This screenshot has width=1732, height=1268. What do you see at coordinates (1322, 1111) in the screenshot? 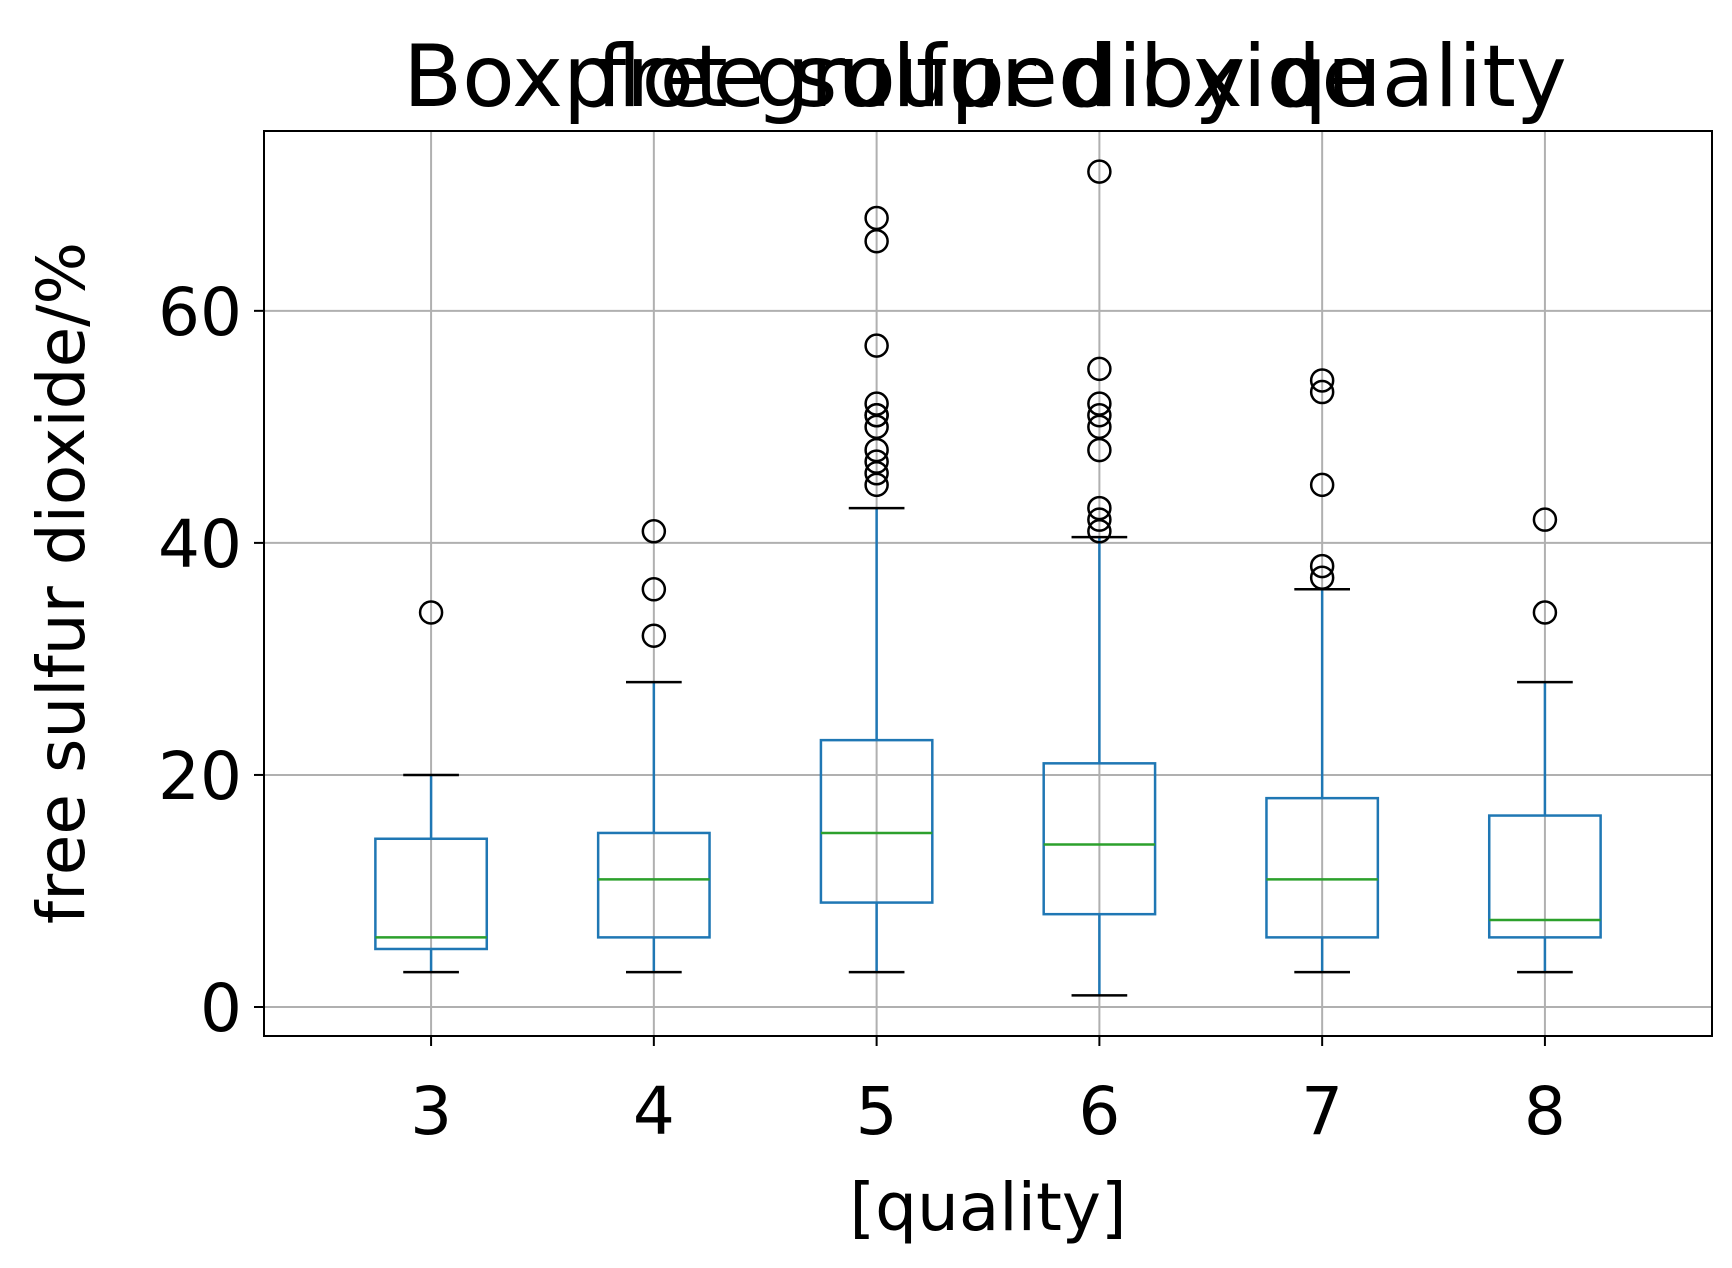
I see `x-tick-label: 7` at bounding box center [1322, 1111].